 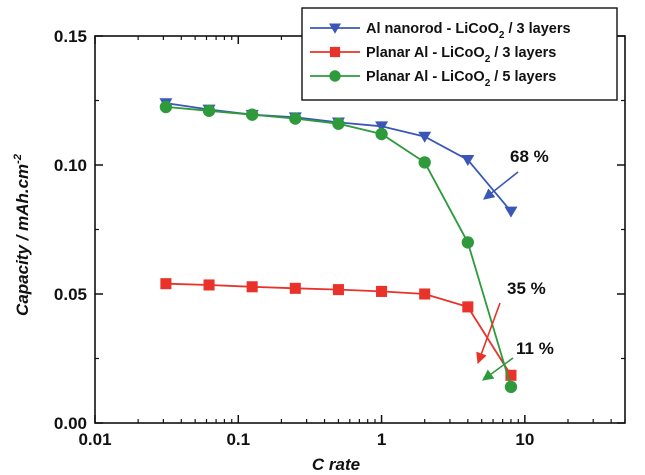 What do you see at coordinates (70, 423) in the screenshot?
I see `y-tick-label: 0.00` at bounding box center [70, 423].